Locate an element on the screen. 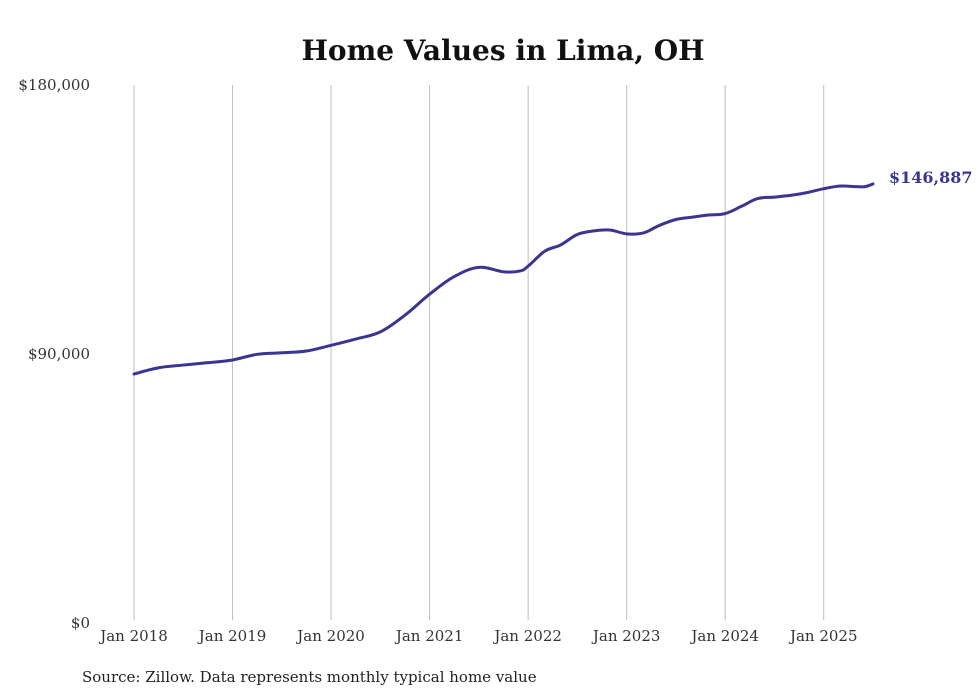 This screenshot has width=980, height=699. y-tick-label: $180,000 is located at coordinates (54, 85).